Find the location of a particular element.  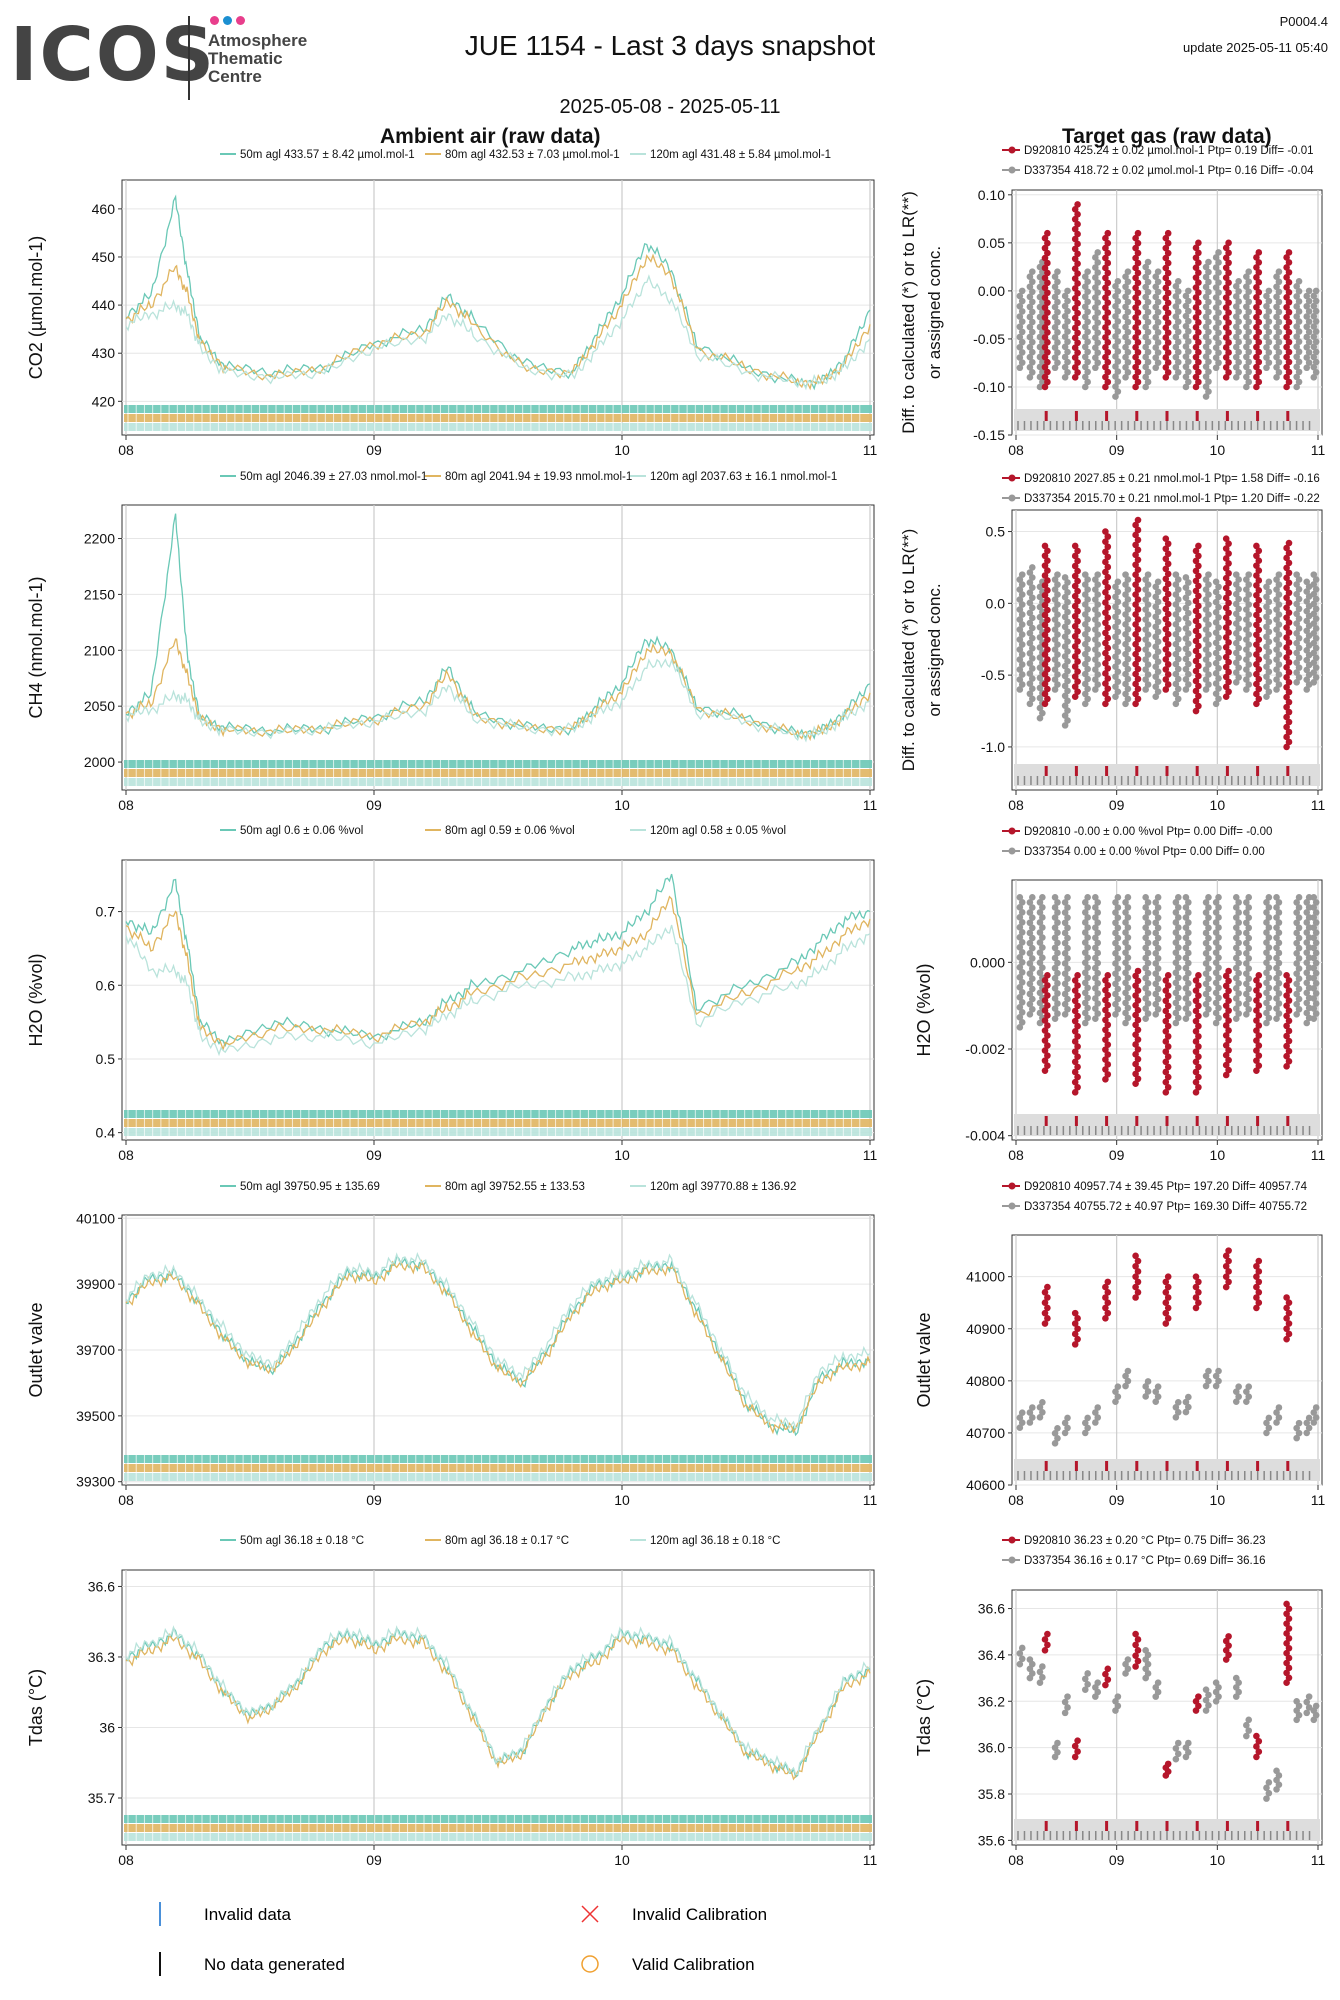

legend-no-data: No data generated is located at coordinates (274, 1964).